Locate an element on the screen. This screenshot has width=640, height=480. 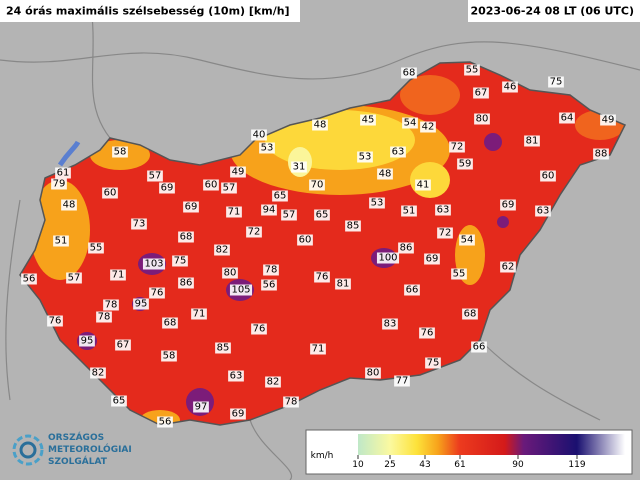
station-value: 54 is located at coordinates (410, 123).